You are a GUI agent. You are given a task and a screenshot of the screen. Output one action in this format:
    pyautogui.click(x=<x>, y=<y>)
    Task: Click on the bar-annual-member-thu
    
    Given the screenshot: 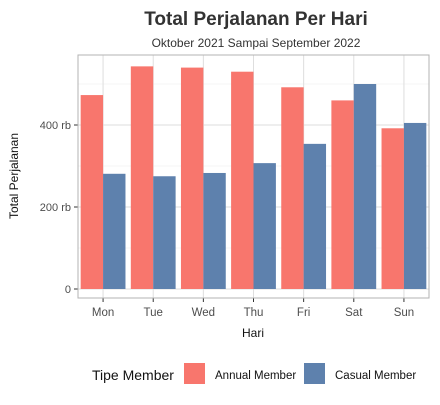 What is the action you would take?
    pyautogui.click(x=242, y=180)
    